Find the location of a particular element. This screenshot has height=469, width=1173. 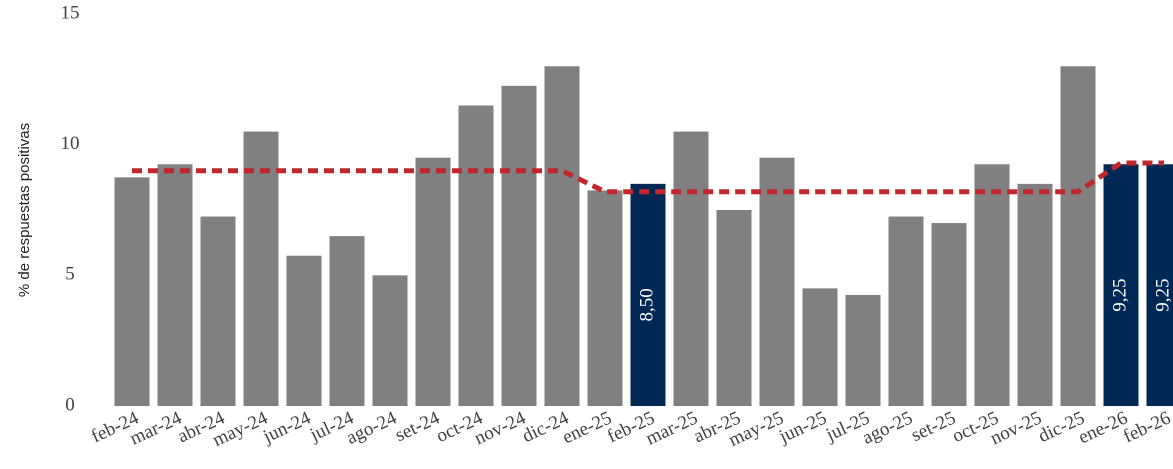

x-tick-label: jun-24 is located at coordinates (286, 427).